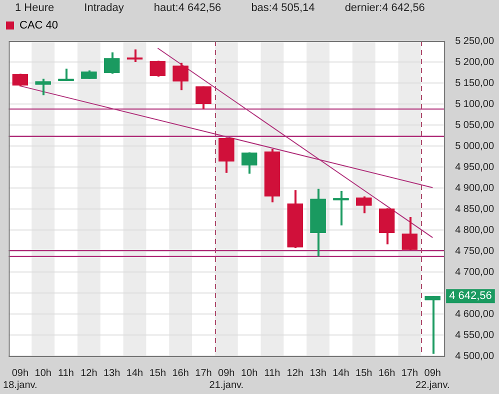 The height and width of the screenshot is (394, 499). I want to click on text: dernier:4 642,56, so click(384, 8).